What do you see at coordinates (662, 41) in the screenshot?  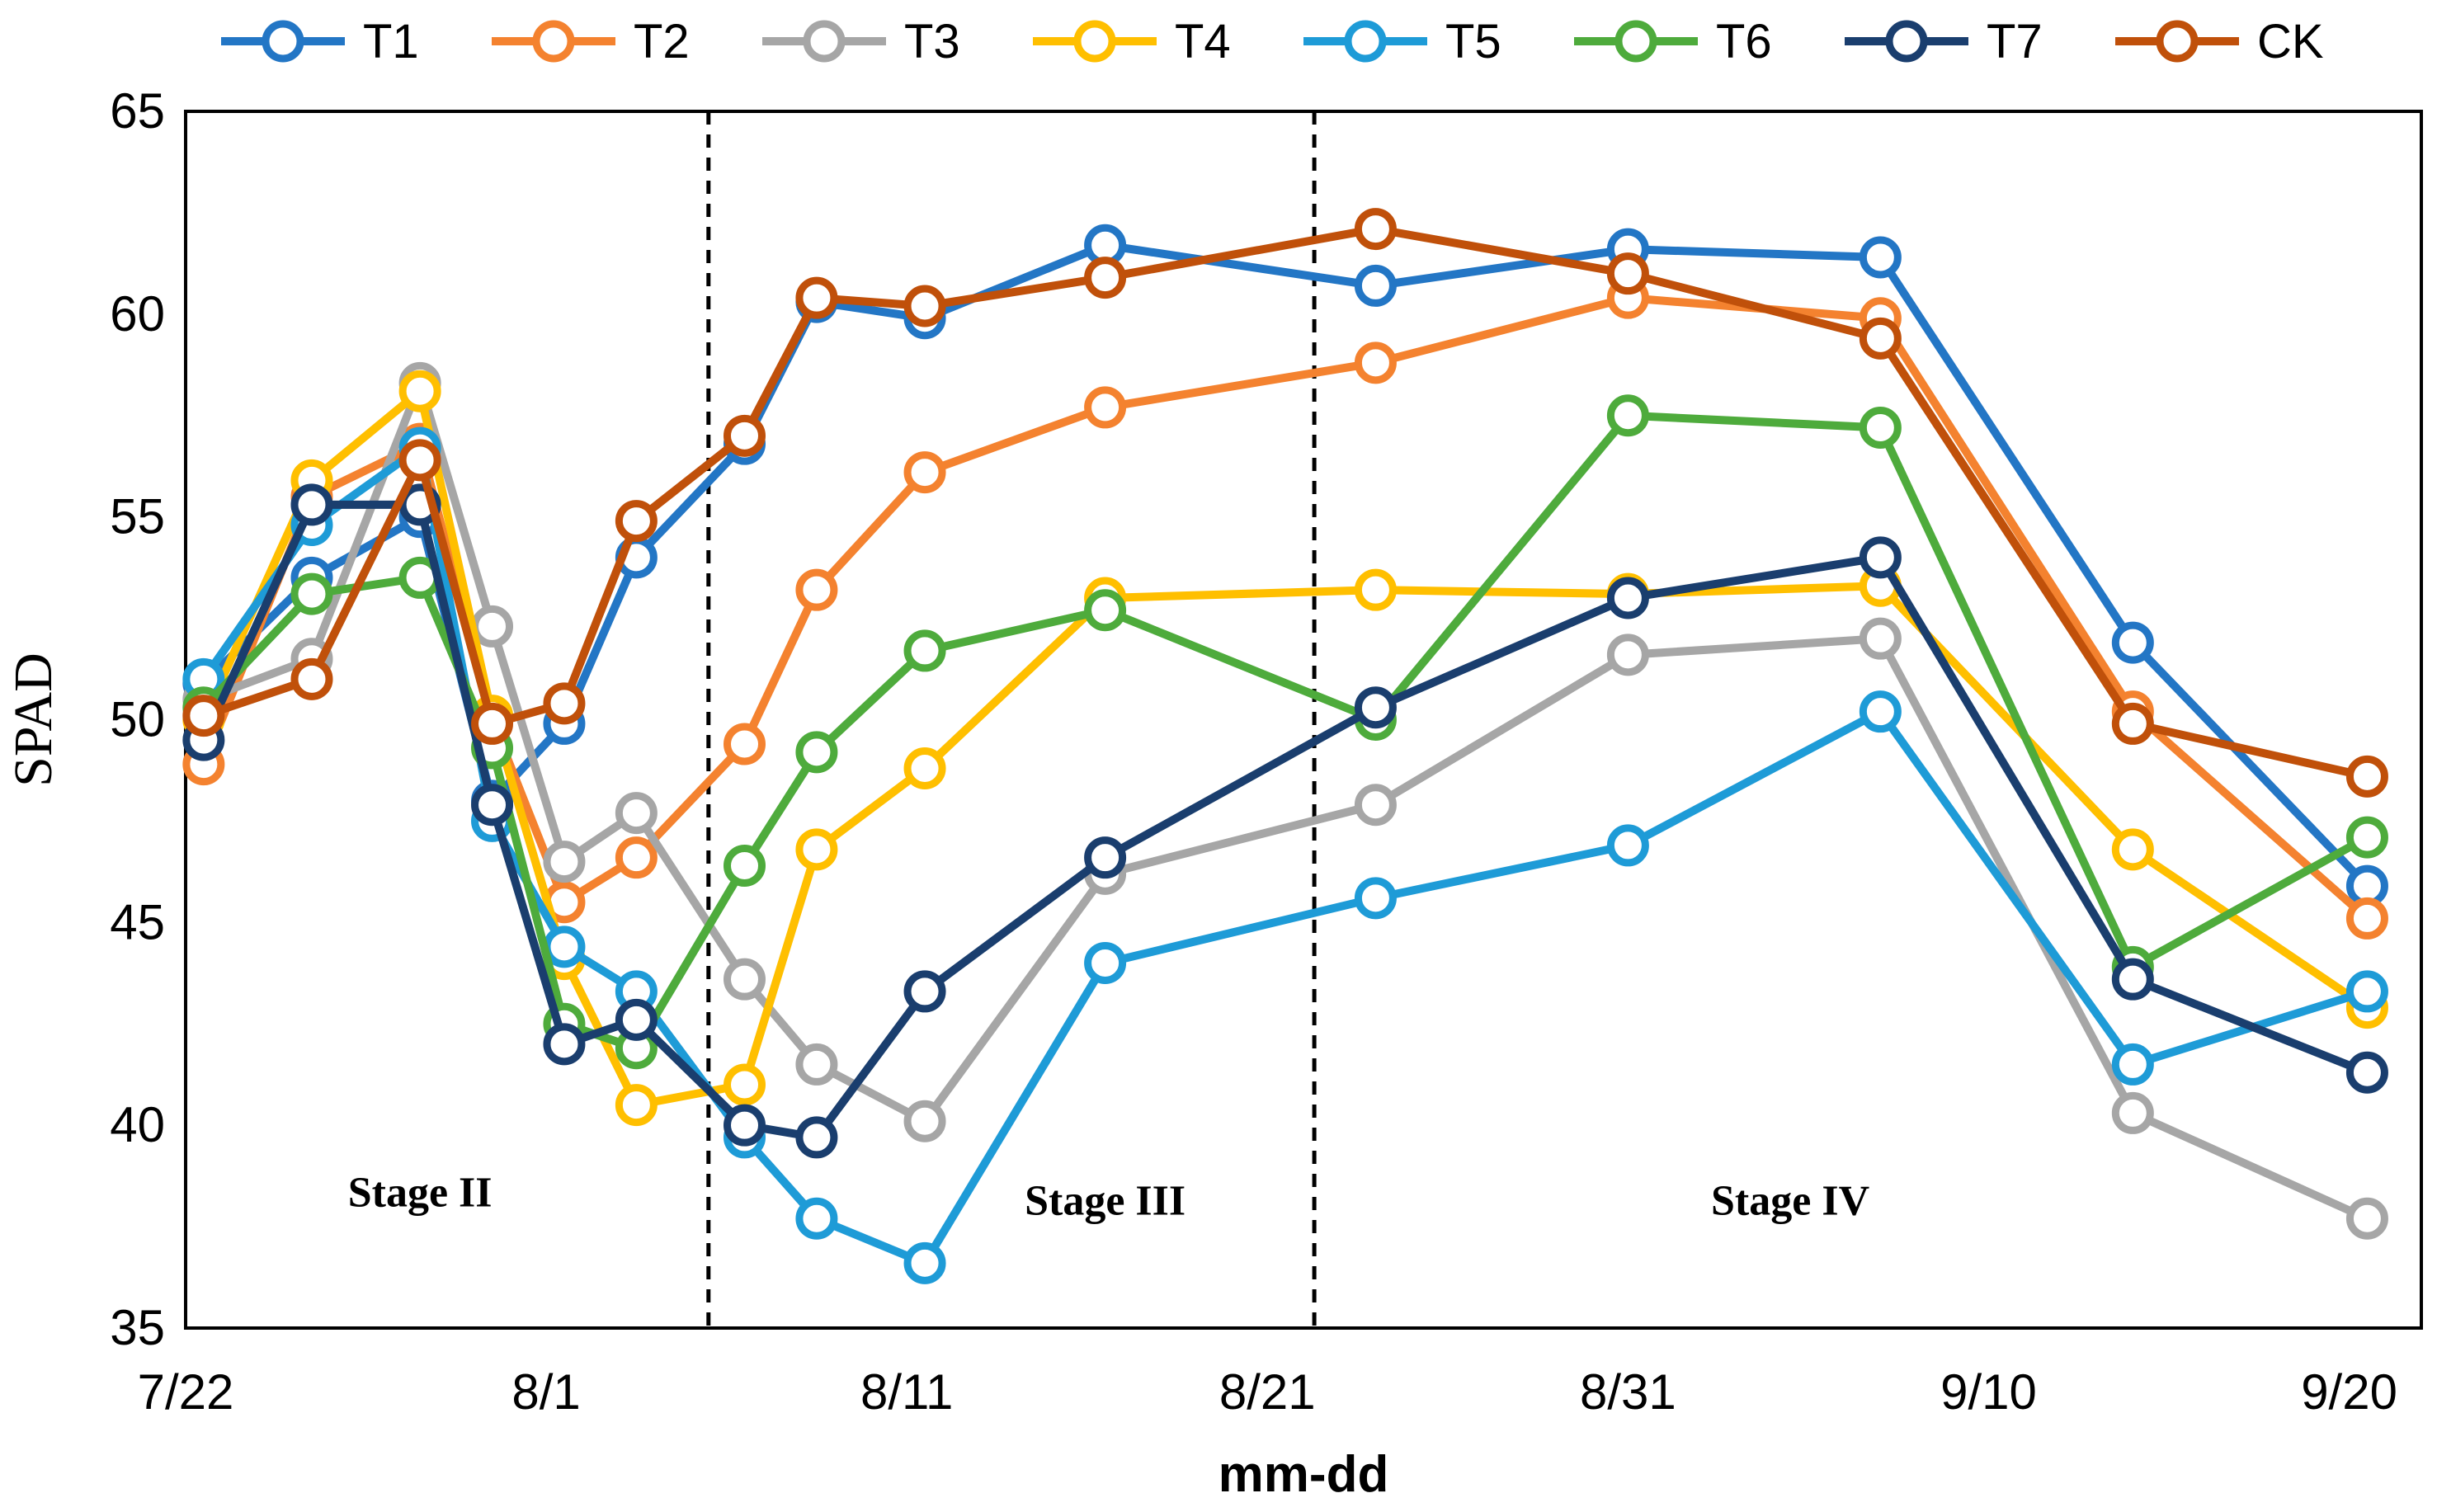 I see `legend-label: T2` at bounding box center [662, 41].